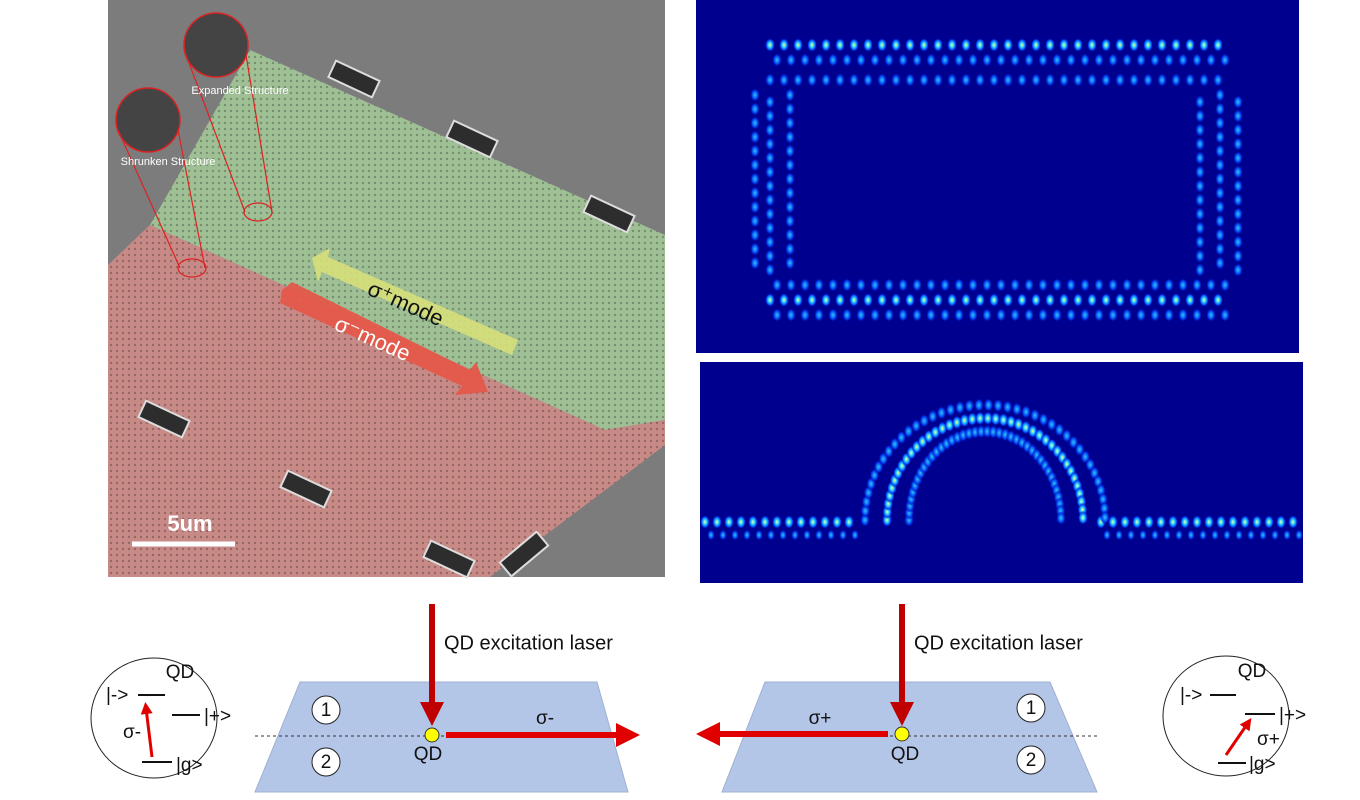 This screenshot has height=800, width=1360. I want to click on left-device: QD excitation laser 1 2 QD σ-, so click(447, 698).